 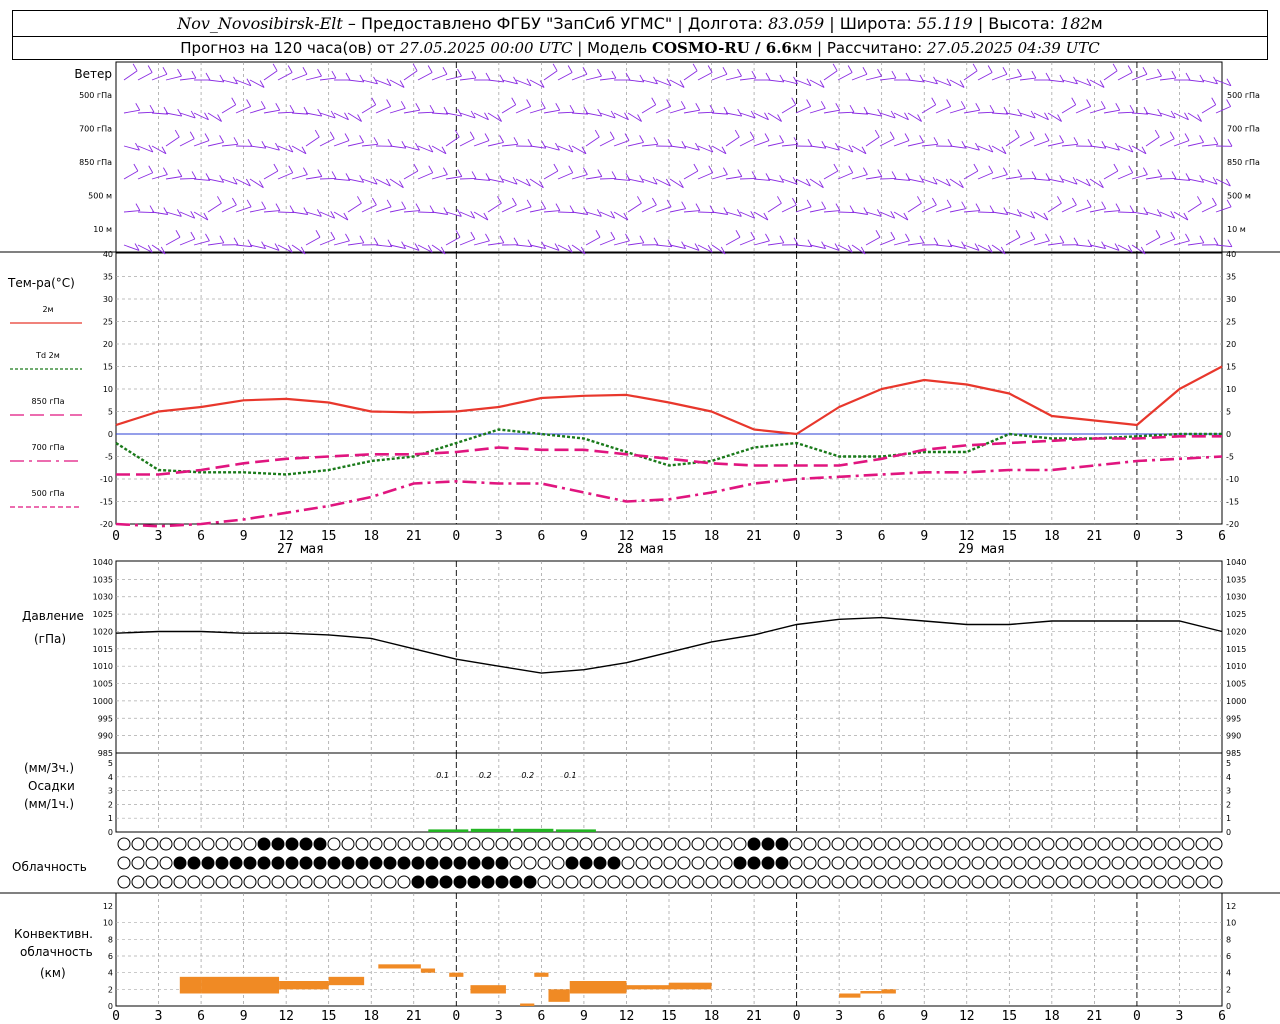 I want to click on hour-label-bottom: 9, so click(x=584, y=1016).